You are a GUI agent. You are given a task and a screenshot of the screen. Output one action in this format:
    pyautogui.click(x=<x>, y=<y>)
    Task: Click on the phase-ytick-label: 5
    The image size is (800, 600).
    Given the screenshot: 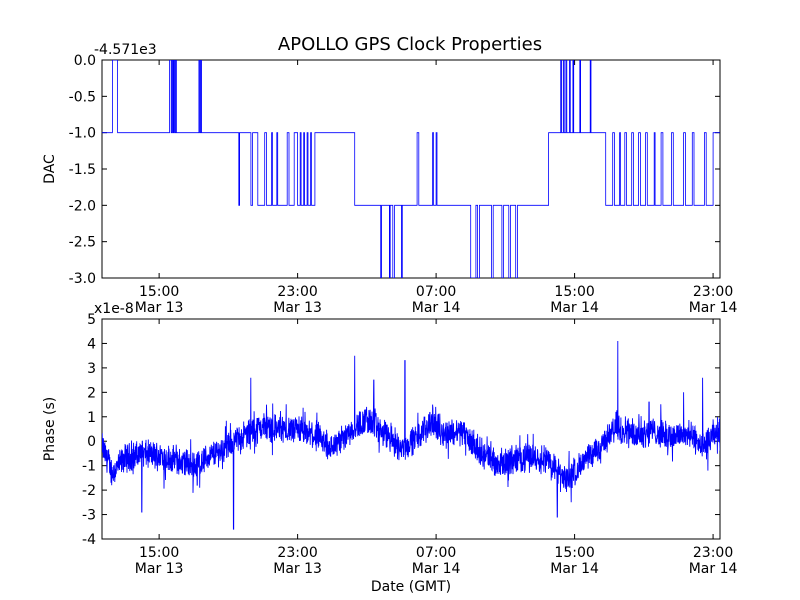 What is the action you would take?
    pyautogui.click(x=91, y=320)
    